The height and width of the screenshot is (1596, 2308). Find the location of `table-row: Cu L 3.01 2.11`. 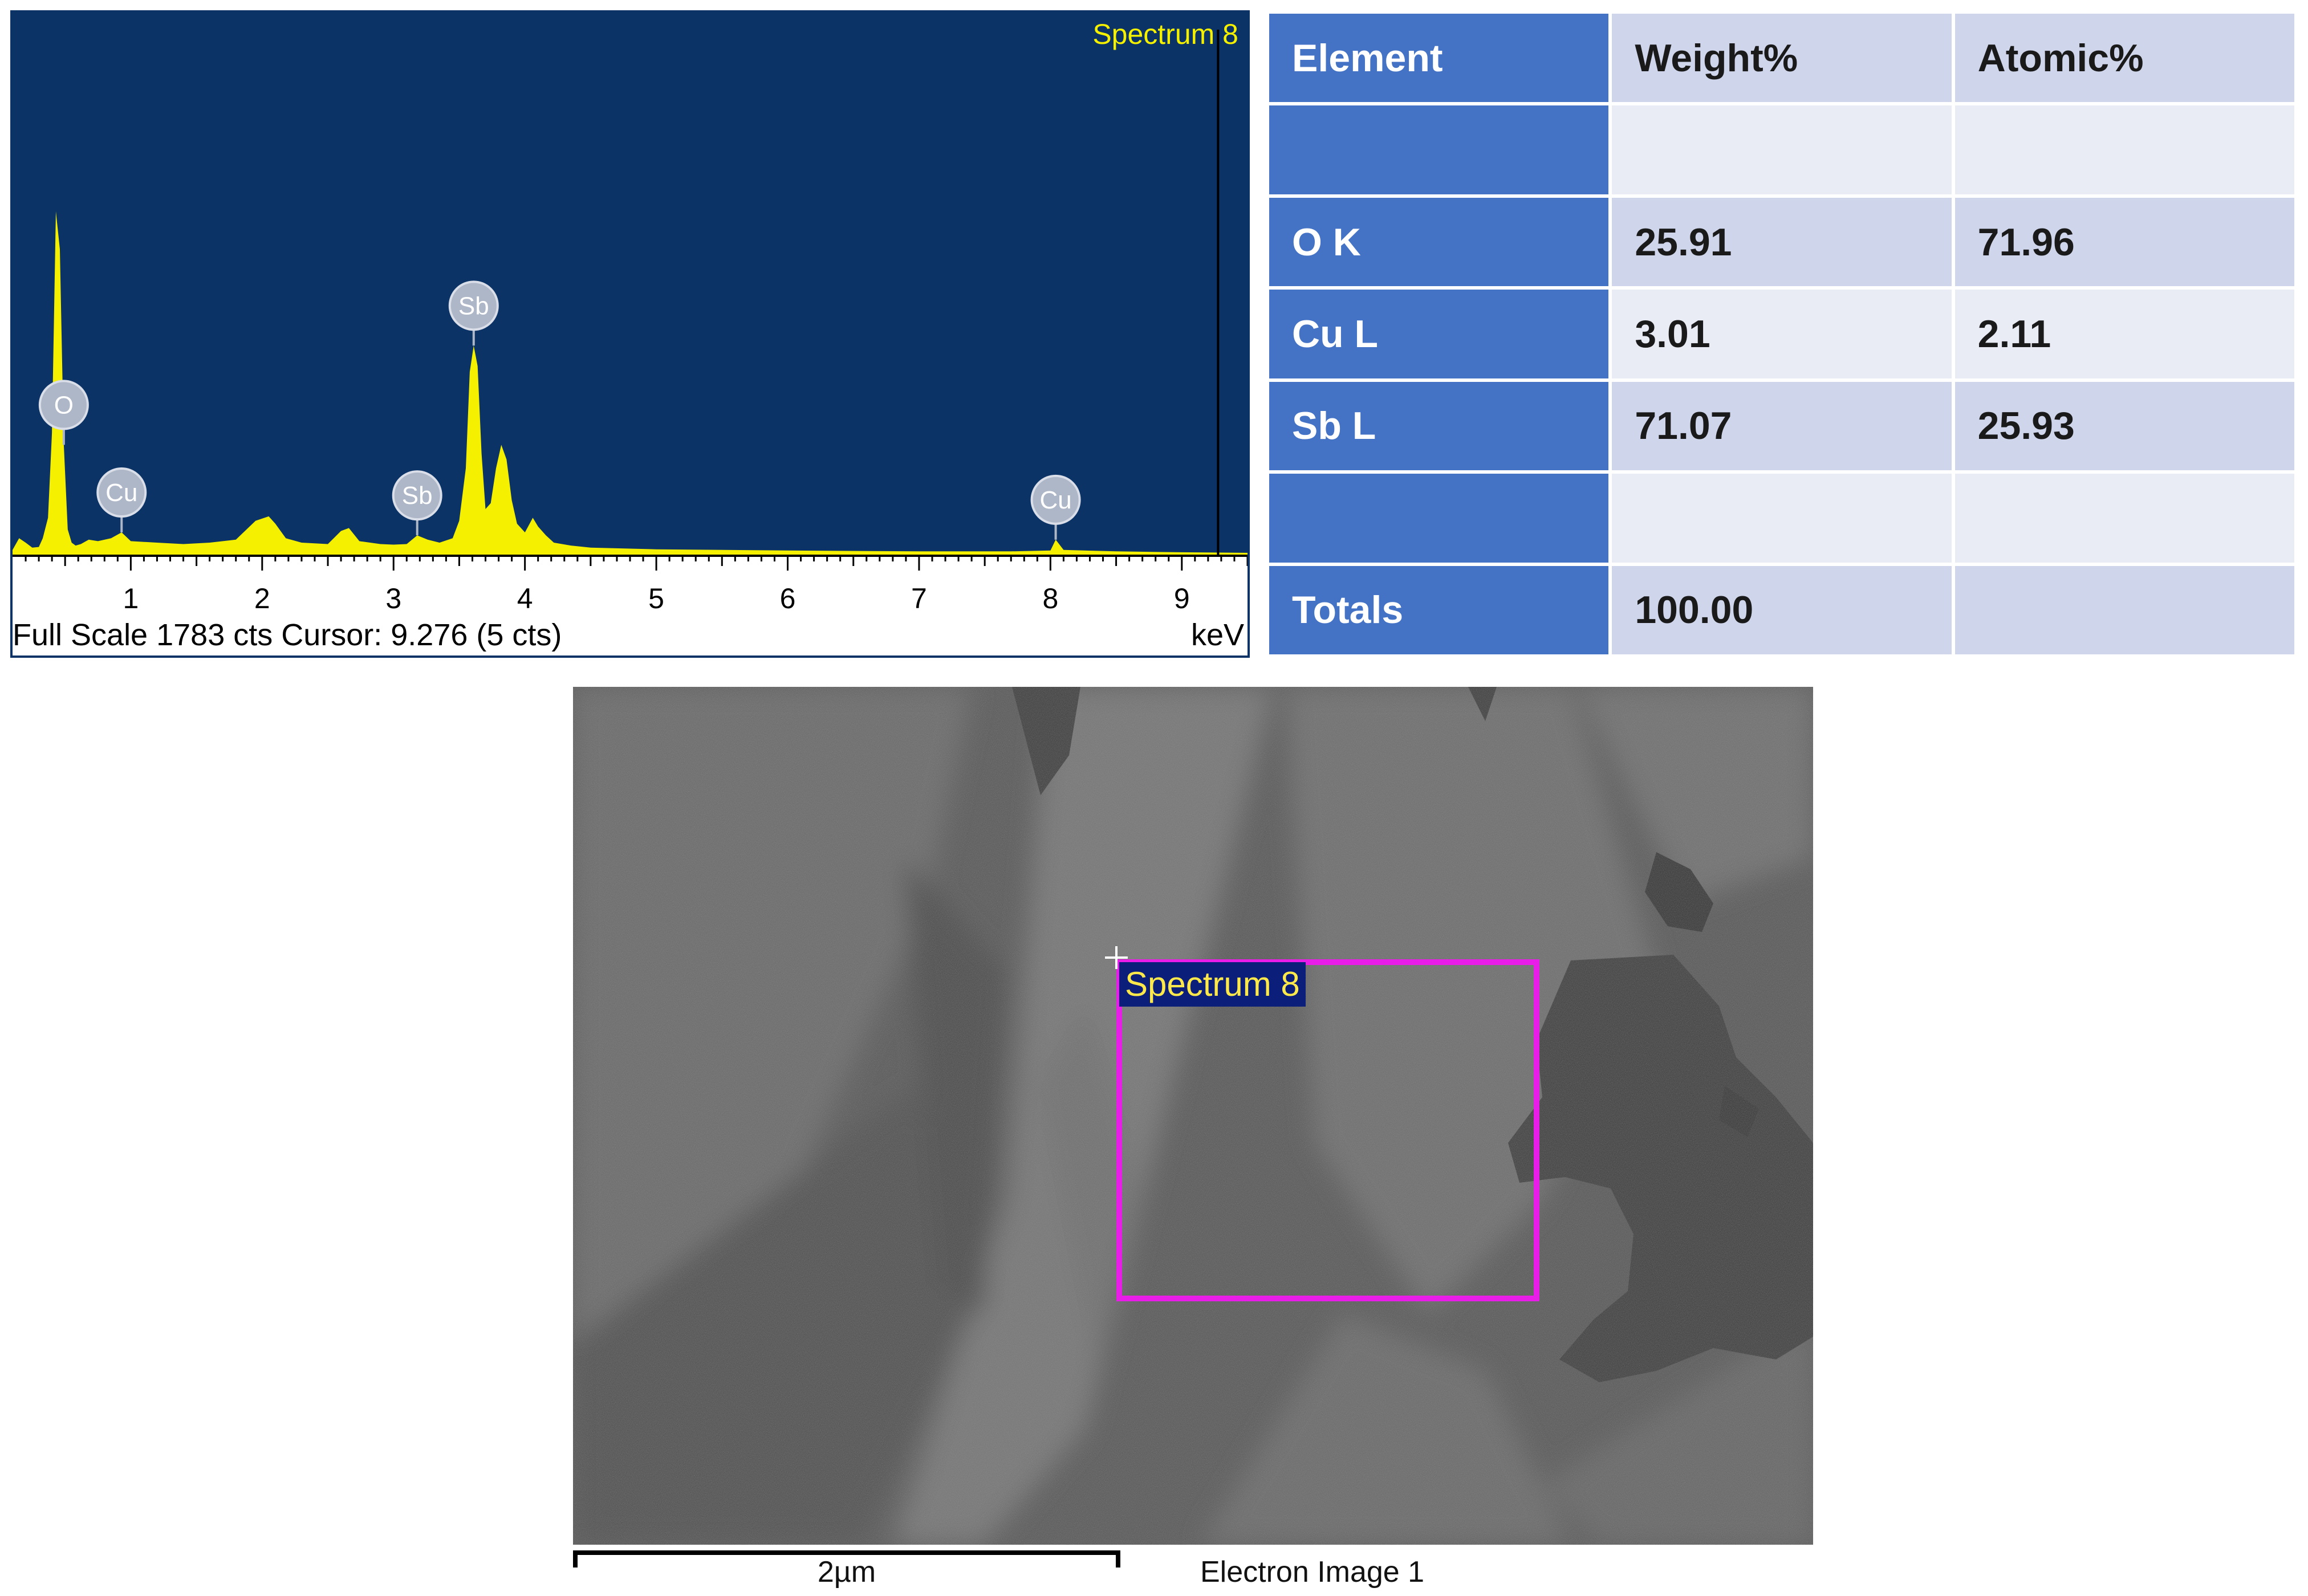

table-row: Cu L 3.01 2.11 is located at coordinates (1782, 334).